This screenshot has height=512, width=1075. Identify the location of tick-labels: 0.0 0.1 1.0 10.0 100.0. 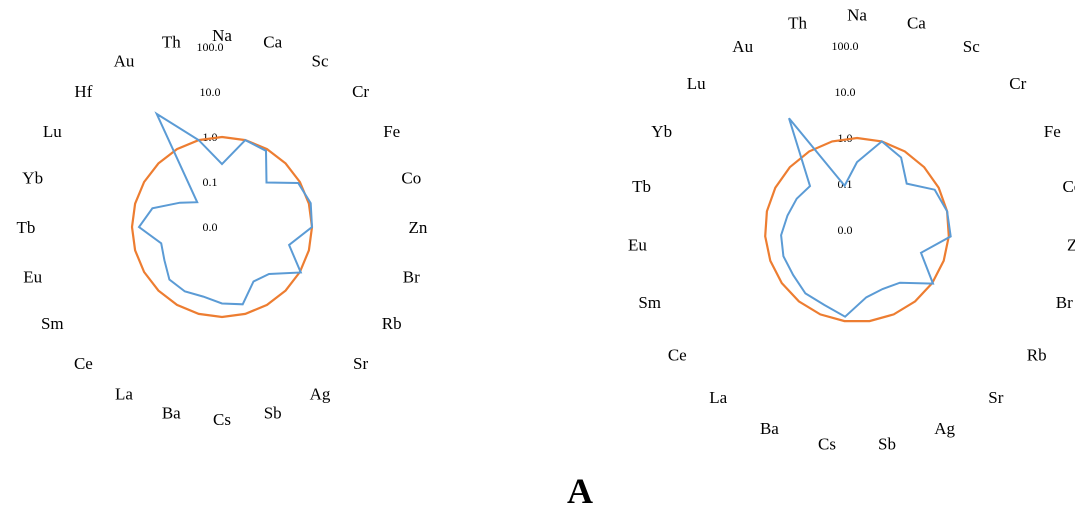
(210, 137).